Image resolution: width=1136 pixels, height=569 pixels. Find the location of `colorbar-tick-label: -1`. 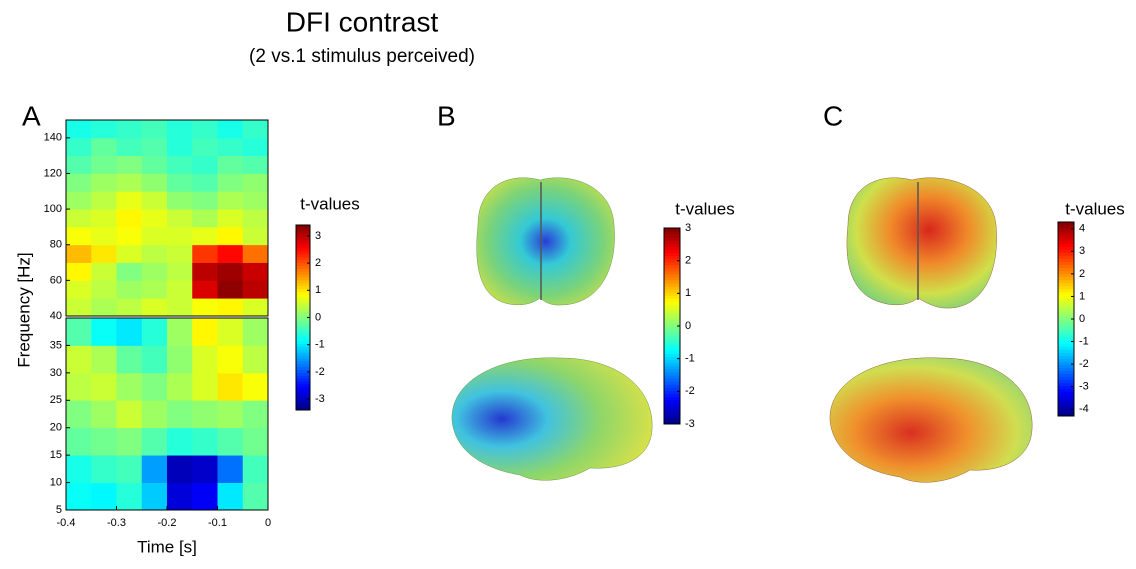

colorbar-tick-label: -1 is located at coordinates (690, 359).